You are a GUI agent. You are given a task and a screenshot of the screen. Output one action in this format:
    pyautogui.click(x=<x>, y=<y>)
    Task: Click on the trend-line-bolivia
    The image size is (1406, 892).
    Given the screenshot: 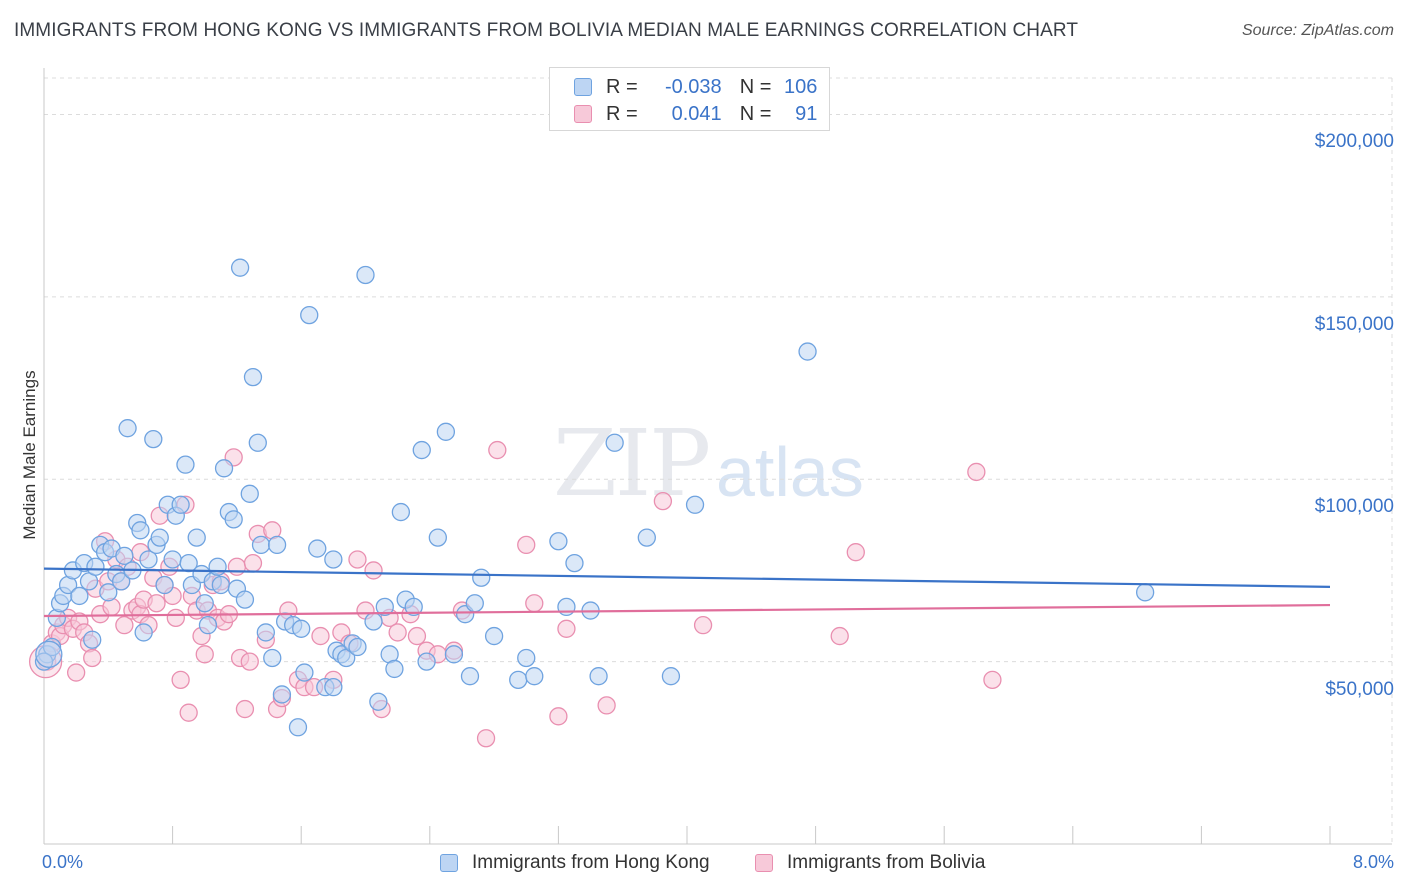 What is the action you would take?
    pyautogui.click(x=687, y=610)
    